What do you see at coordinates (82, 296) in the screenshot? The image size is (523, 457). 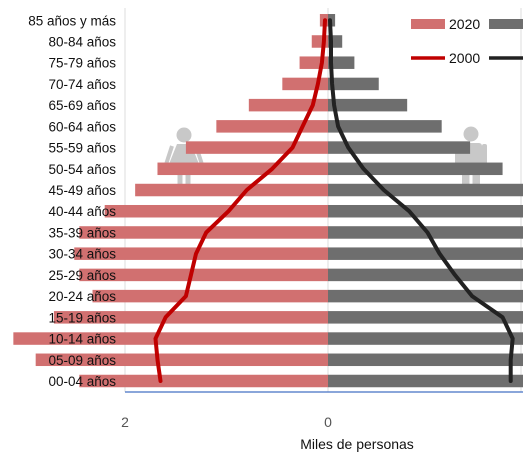 I see `age-group-label: 20-24 años` at bounding box center [82, 296].